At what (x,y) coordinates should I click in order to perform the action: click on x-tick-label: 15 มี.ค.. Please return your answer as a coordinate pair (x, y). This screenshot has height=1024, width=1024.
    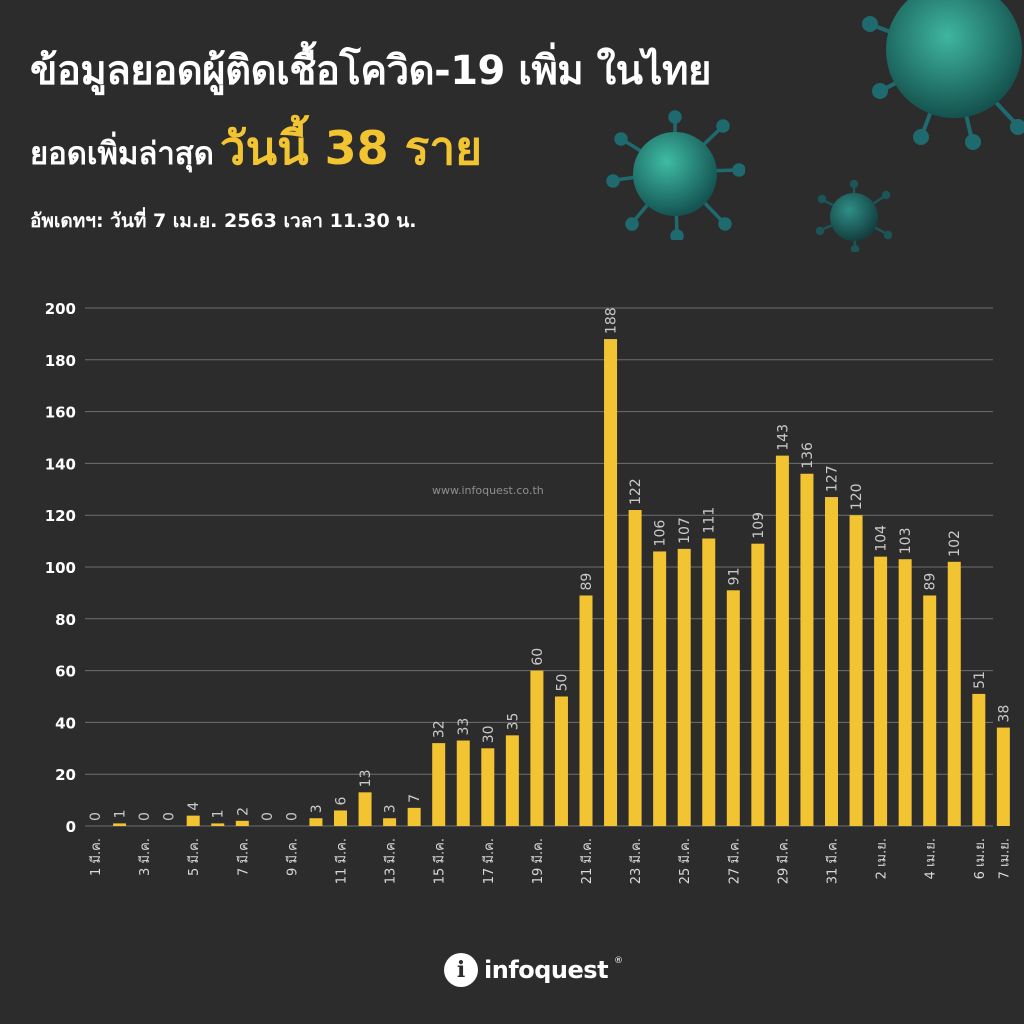
    Looking at the image, I should click on (440, 861).